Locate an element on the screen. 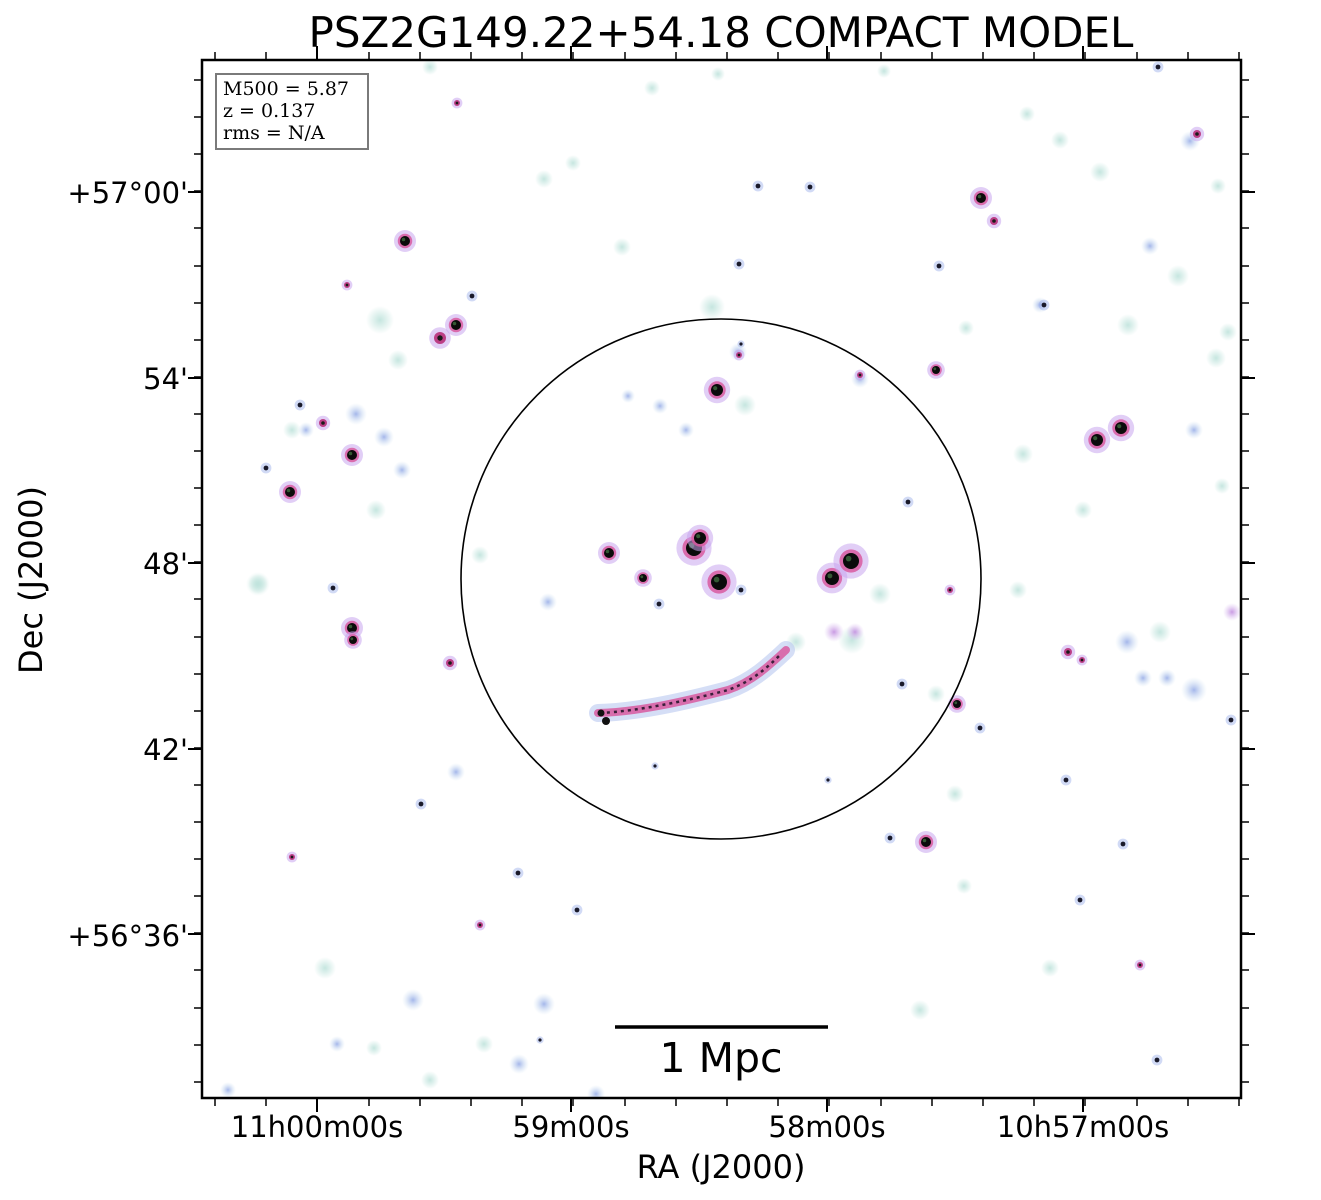  x-tick-label: 10h57m00s is located at coordinates (1083, 1127).